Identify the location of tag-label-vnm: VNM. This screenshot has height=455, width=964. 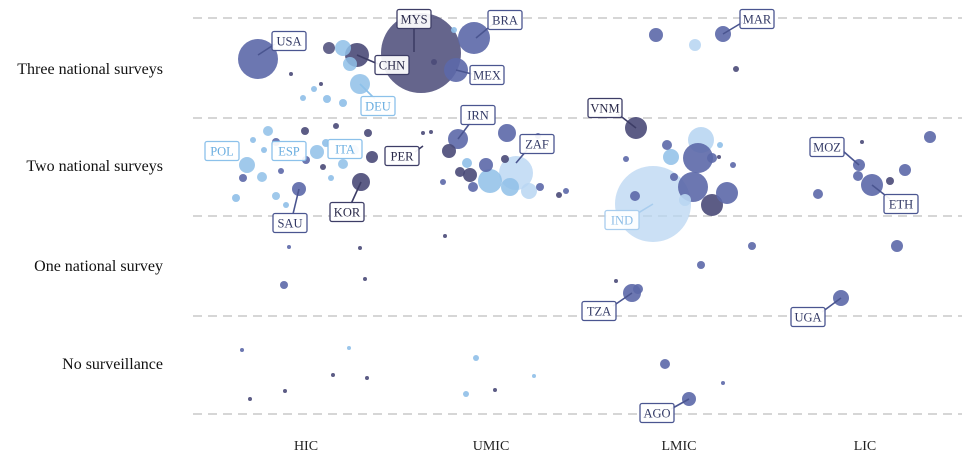
(604, 109).